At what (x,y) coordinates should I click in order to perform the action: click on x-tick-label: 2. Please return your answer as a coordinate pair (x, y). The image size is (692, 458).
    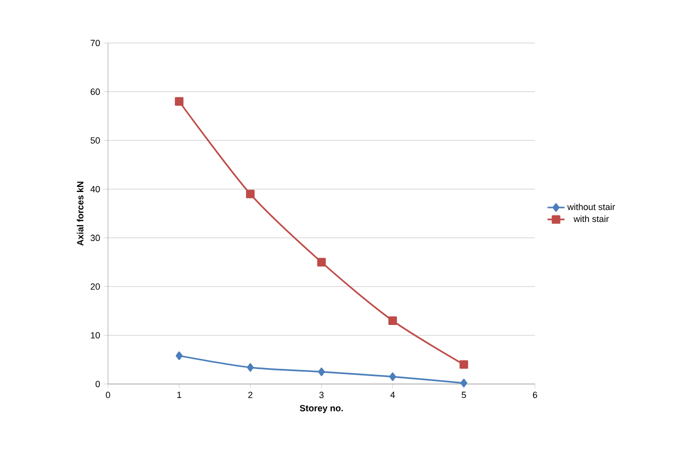
    Looking at the image, I should click on (250, 395).